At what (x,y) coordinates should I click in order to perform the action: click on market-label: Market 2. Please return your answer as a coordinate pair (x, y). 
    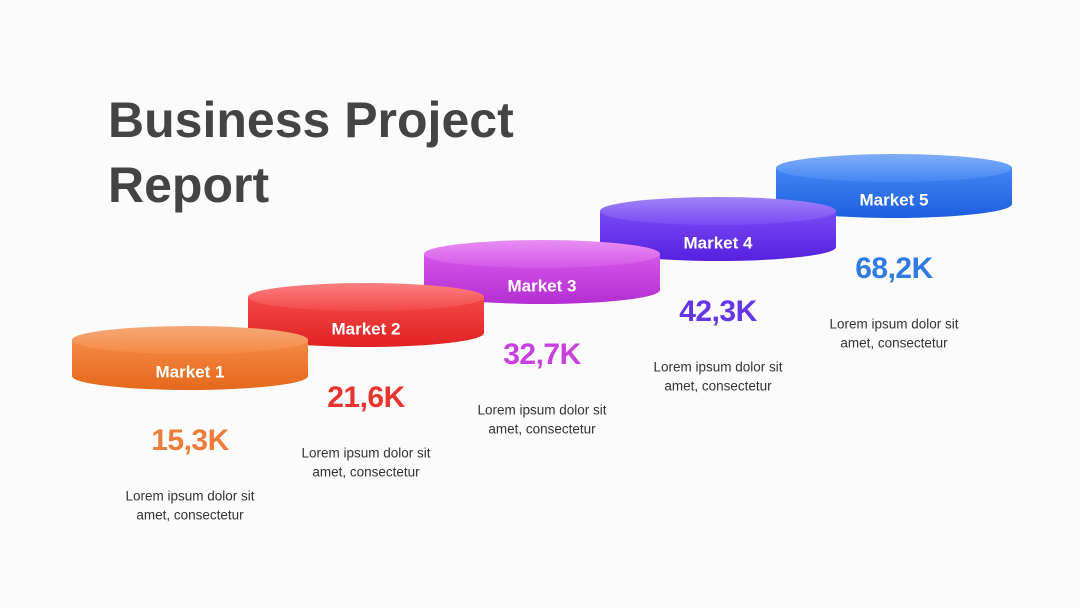
    Looking at the image, I should click on (366, 328).